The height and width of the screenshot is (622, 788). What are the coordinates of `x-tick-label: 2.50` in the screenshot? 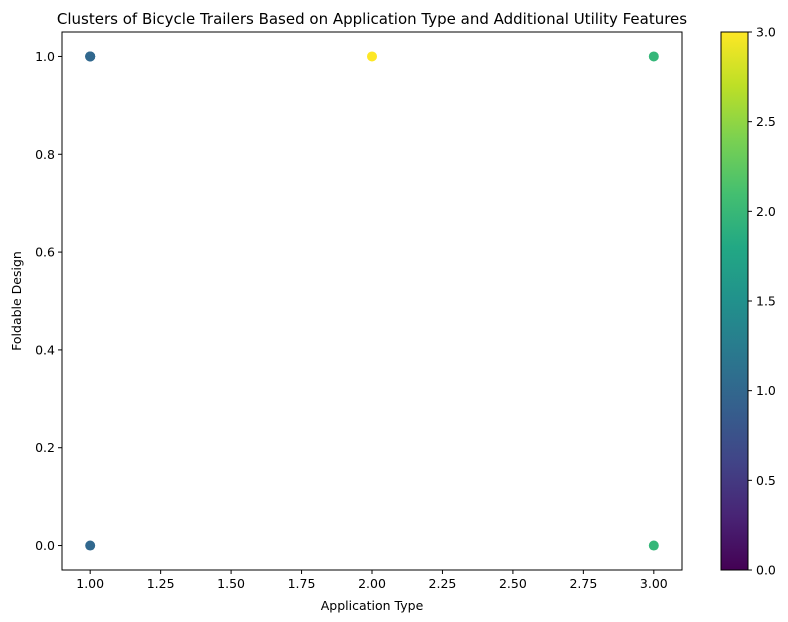 It's located at (513, 583).